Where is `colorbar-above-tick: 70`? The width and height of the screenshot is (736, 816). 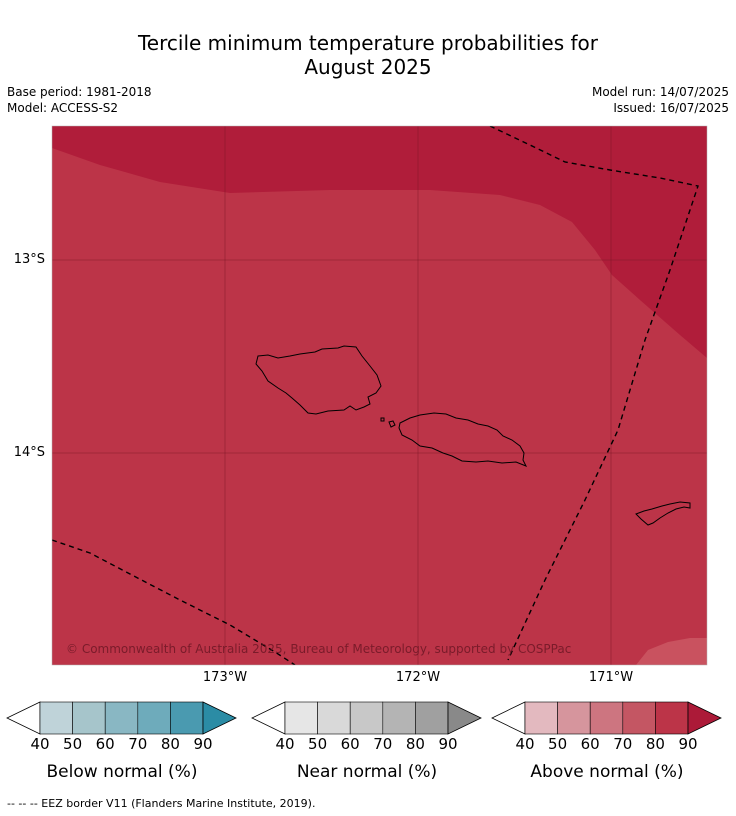 colorbar-above-tick: 70 is located at coordinates (623, 744).